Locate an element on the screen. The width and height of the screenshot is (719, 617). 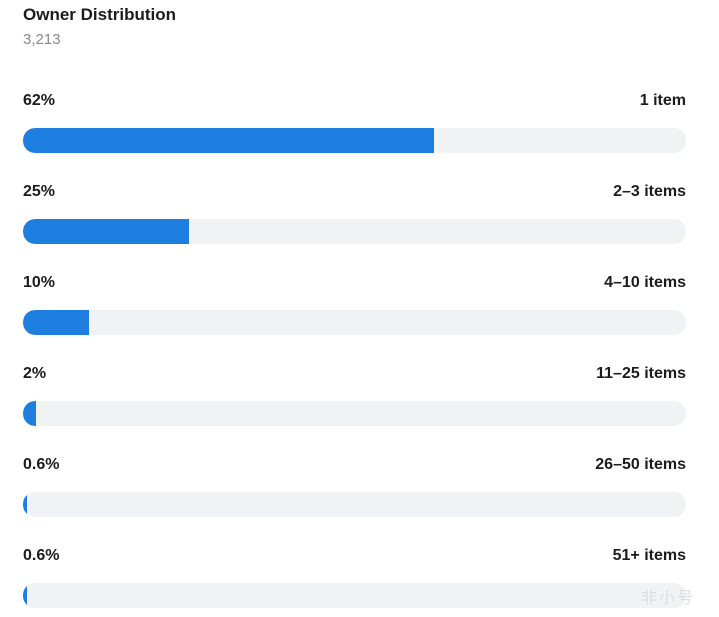
distribution-row: 0.6% 26–50 items is located at coordinates (354, 491).